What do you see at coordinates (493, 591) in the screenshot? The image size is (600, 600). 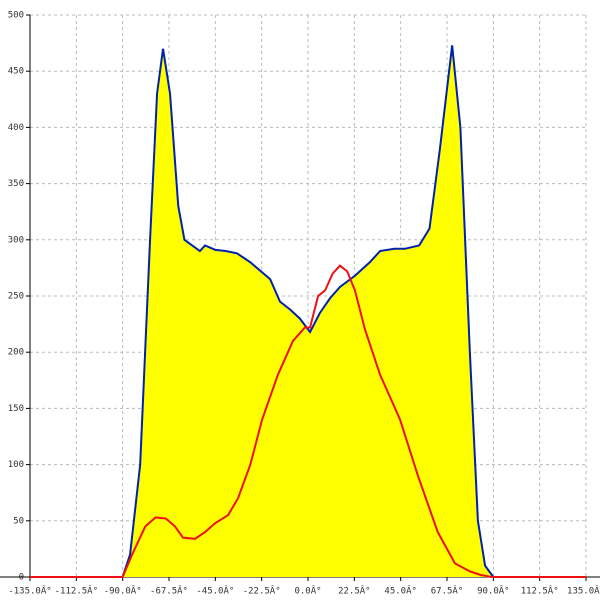 I see `x-tick-label: 90.0Â°` at bounding box center [493, 591].